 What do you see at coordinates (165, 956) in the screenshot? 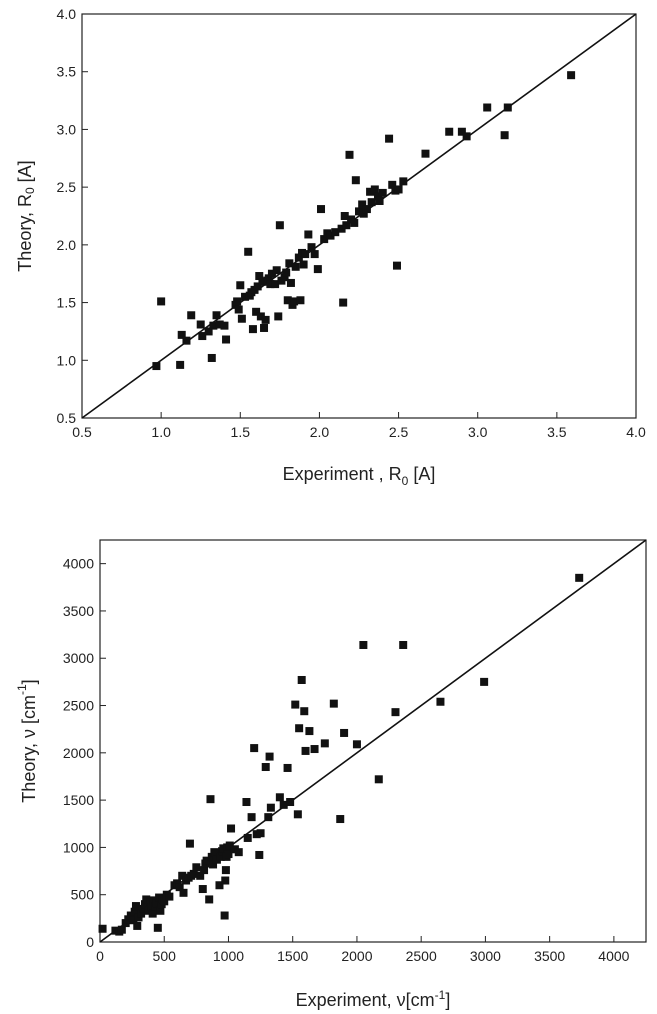
I see `x-tick-label: 500` at bounding box center [165, 956].